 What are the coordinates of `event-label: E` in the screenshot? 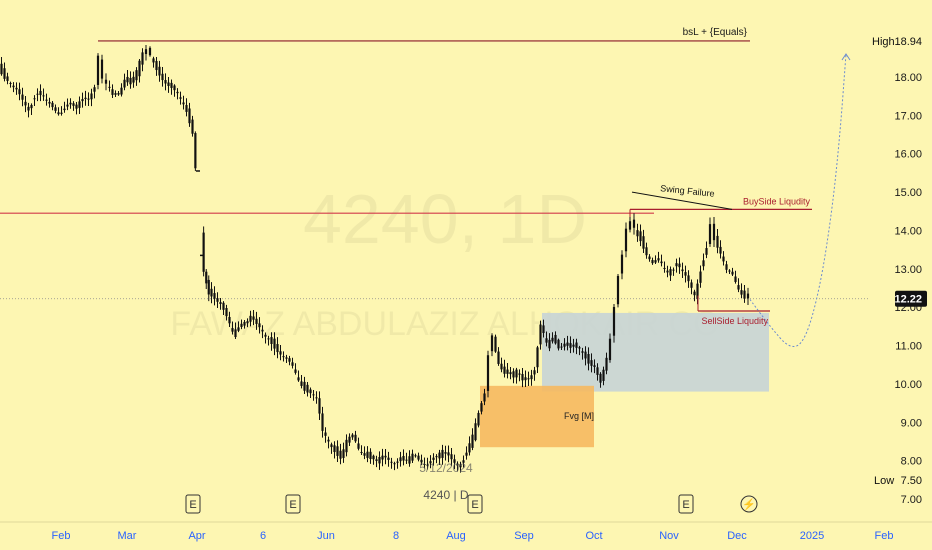 It's located at (192, 505).